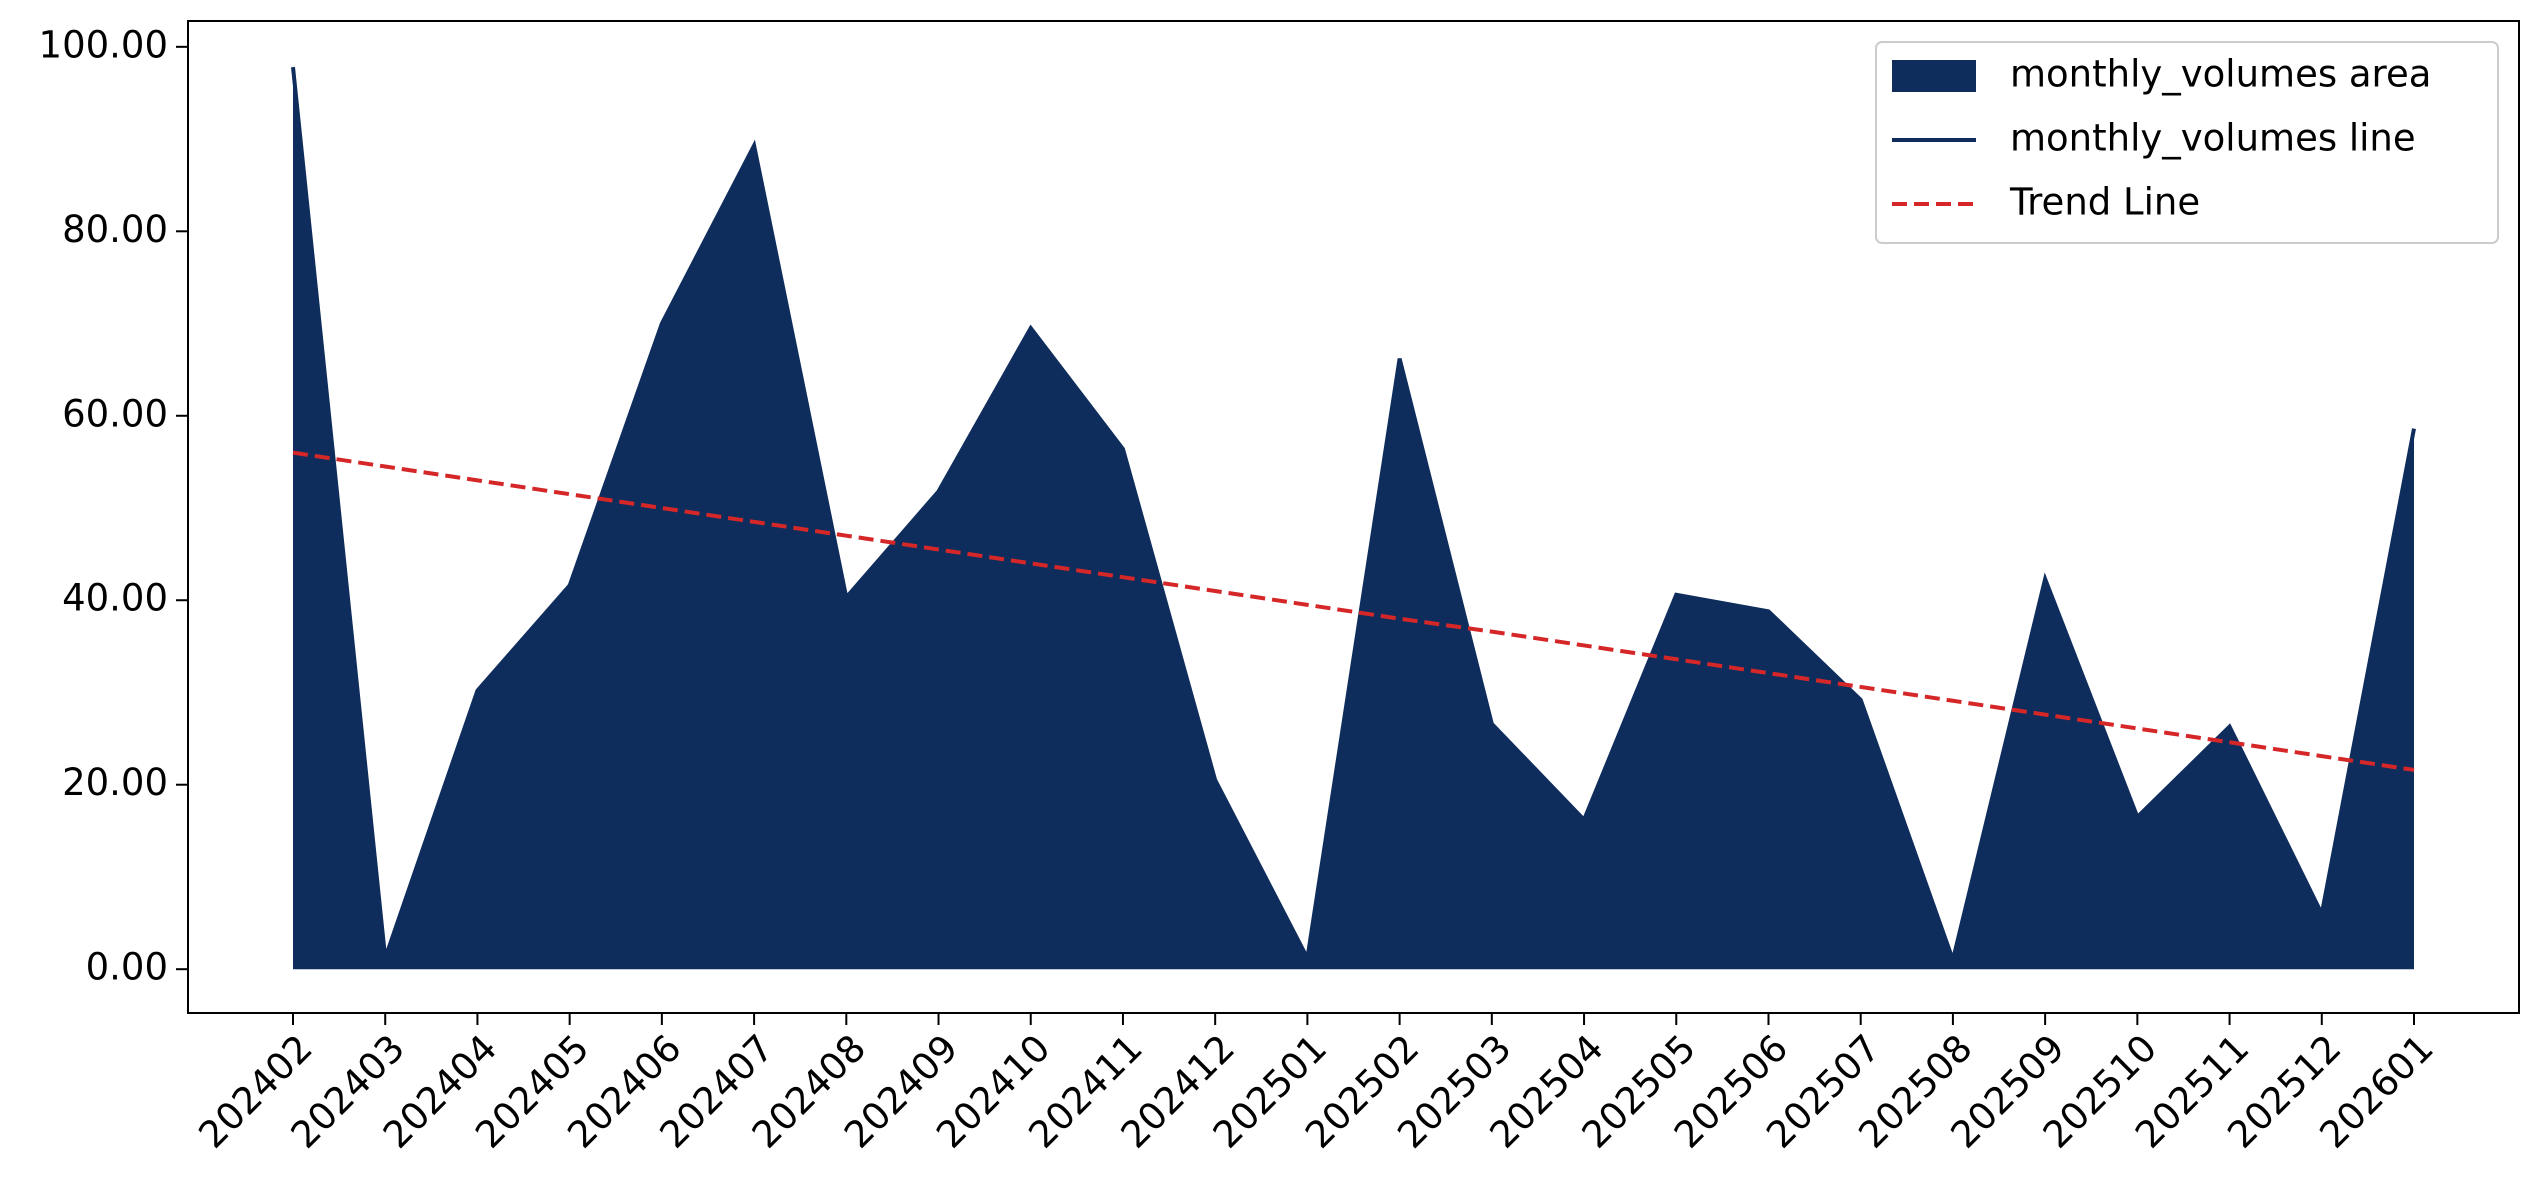  I want to click on legend-label: Trend Line, so click(2104, 202).